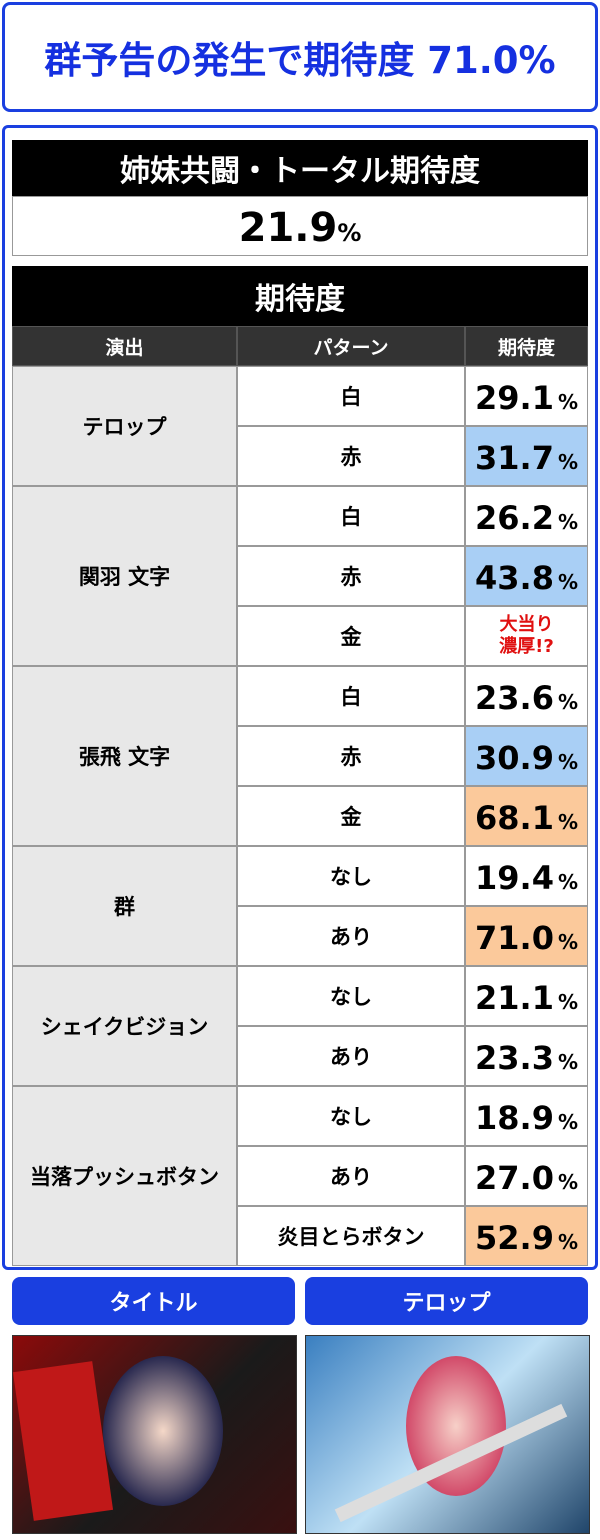  What do you see at coordinates (514, 1058) in the screenshot?
I see `value-number: 23.3` at bounding box center [514, 1058].